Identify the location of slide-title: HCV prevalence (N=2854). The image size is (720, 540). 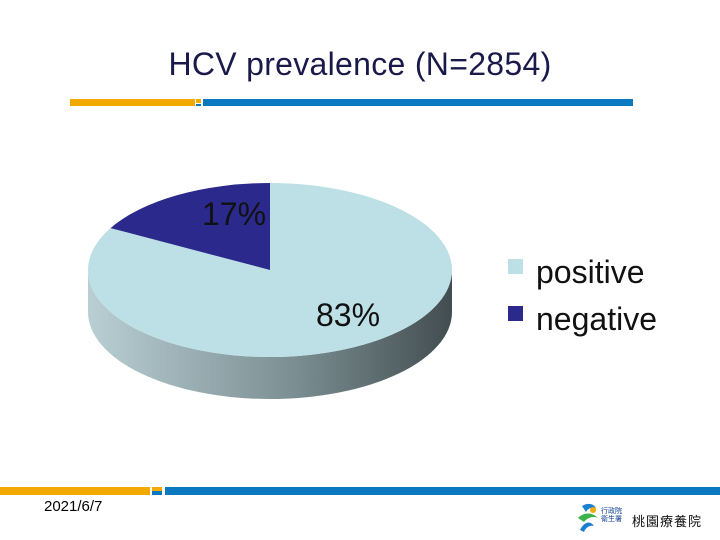
(360, 64).